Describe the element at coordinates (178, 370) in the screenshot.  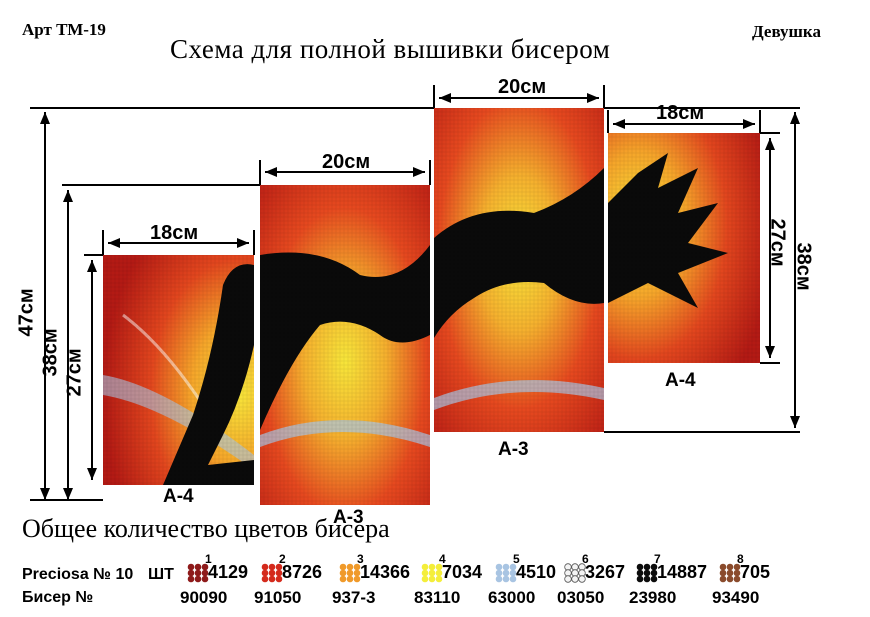
I see `panel-1-image` at that location.